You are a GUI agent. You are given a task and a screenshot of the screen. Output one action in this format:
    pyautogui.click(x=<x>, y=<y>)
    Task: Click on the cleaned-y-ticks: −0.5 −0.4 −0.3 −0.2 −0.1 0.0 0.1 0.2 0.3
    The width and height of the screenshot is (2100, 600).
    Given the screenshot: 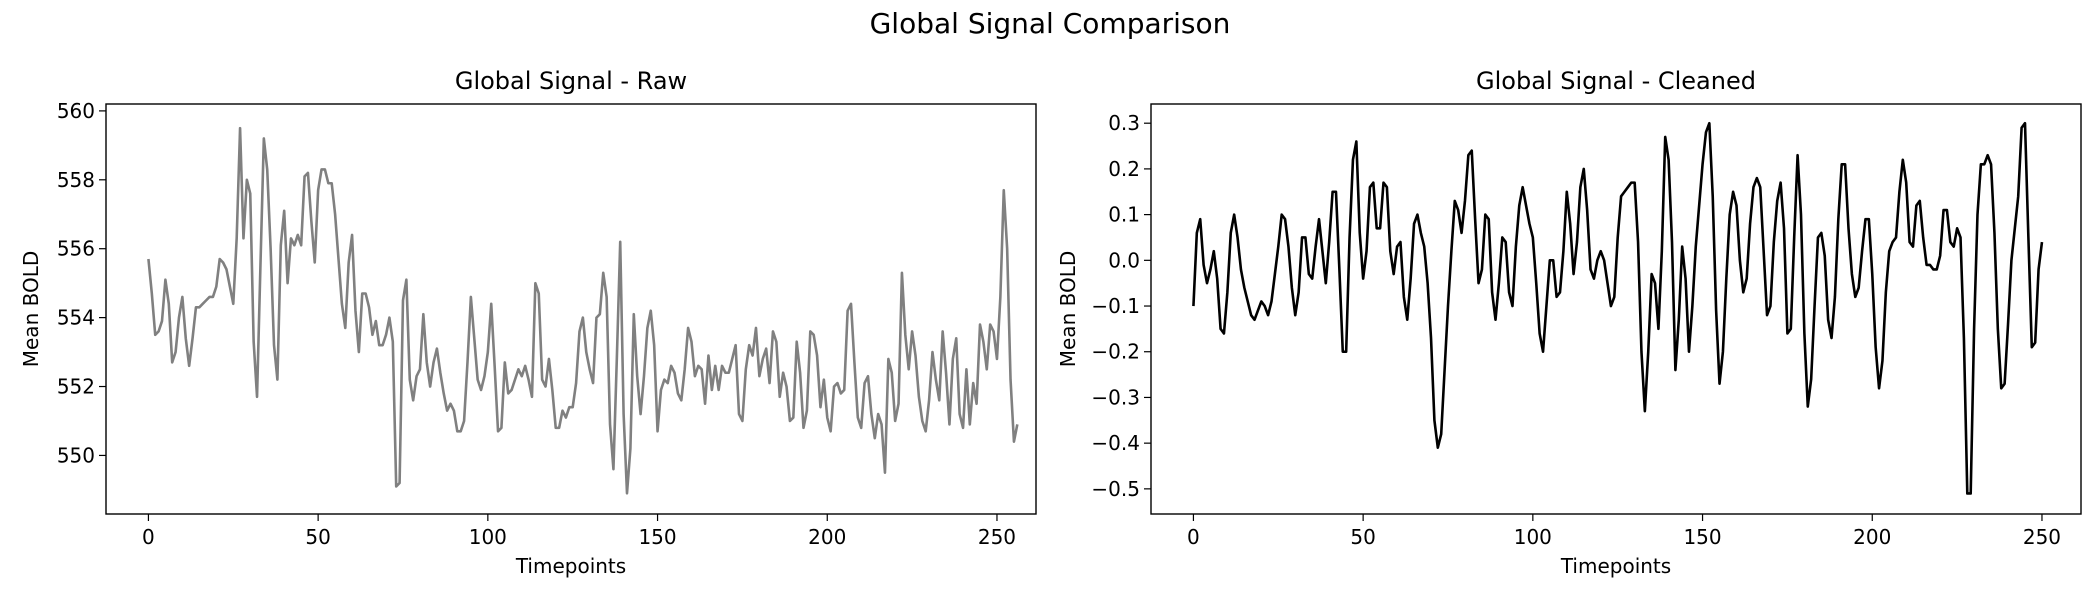 What is the action you would take?
    pyautogui.click(x=1121, y=306)
    